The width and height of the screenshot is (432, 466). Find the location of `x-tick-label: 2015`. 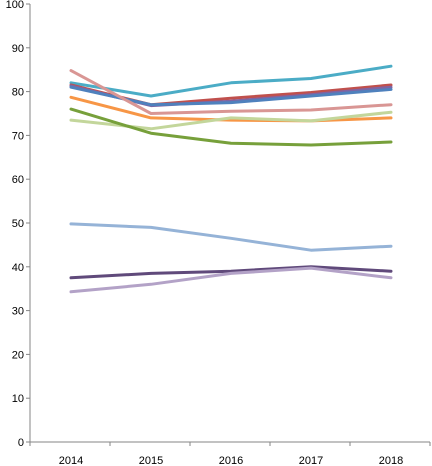

x-tick-label: 2015 is located at coordinates (151, 460).